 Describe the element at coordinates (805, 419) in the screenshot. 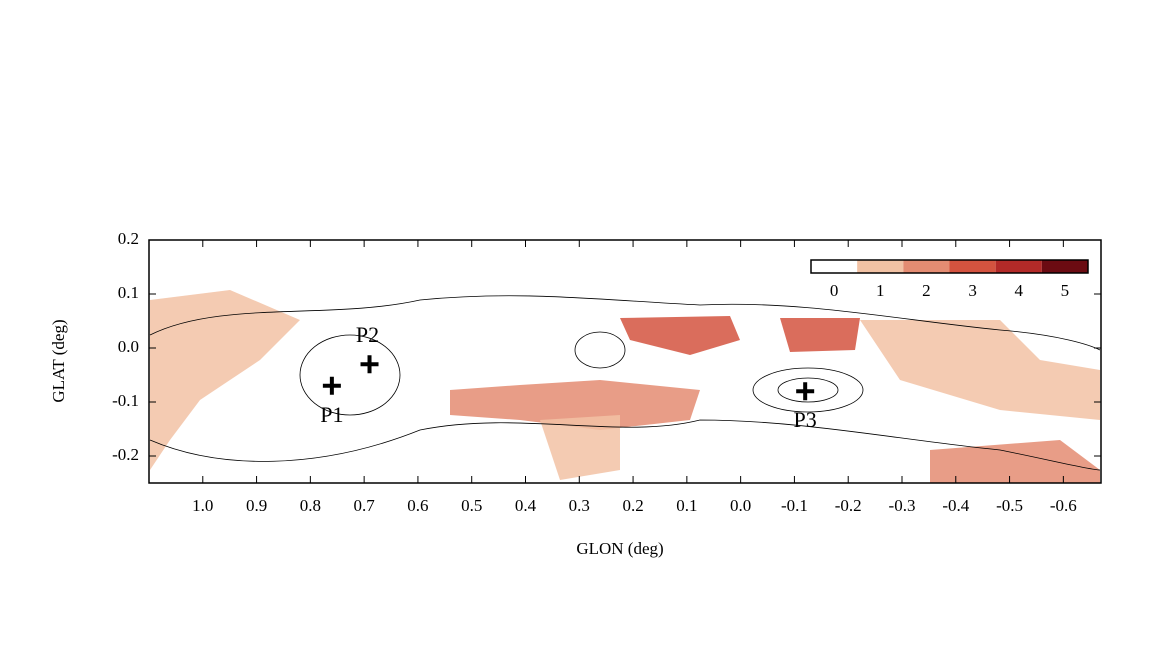

I see `peak-label: P3` at that location.